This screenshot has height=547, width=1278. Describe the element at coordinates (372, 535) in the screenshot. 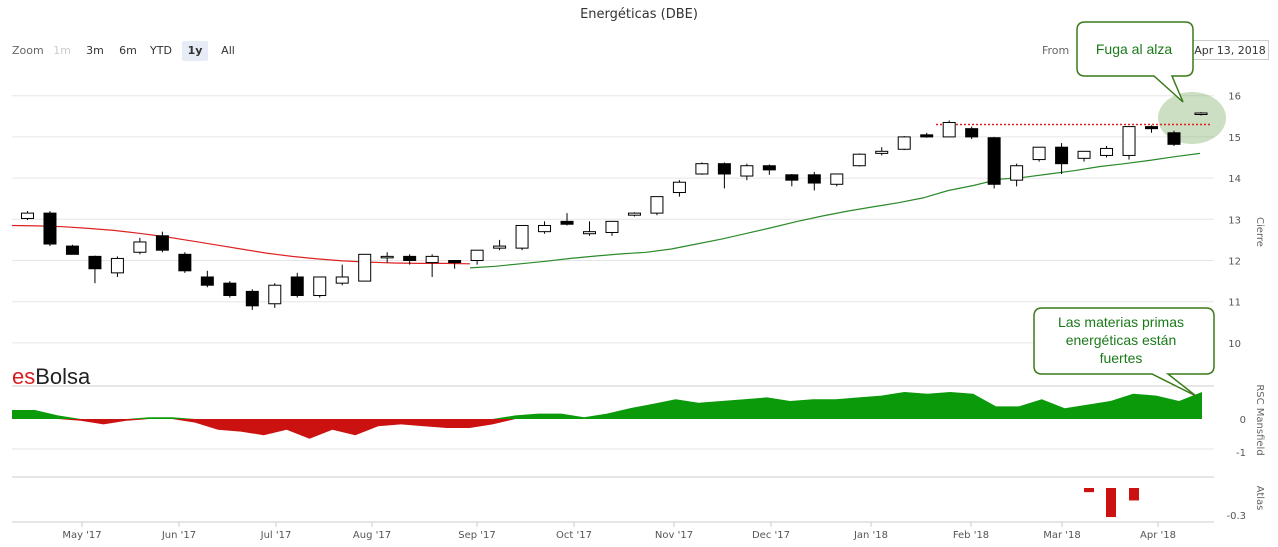

I see `x-tick-label: Aug '17` at that location.